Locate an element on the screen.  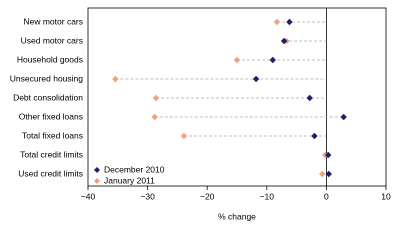
x-axis-label: % change is located at coordinates (237, 216).